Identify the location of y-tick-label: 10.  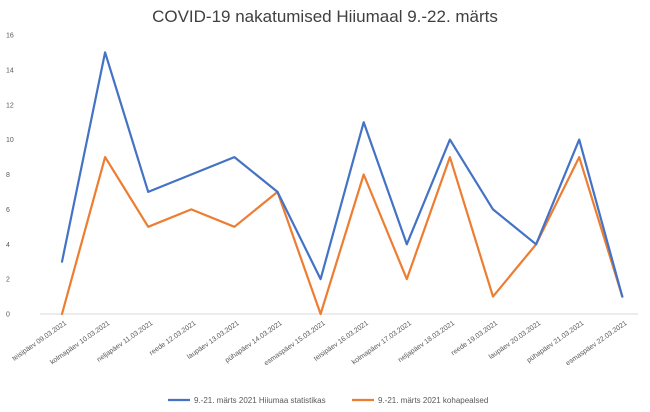
(10, 140).